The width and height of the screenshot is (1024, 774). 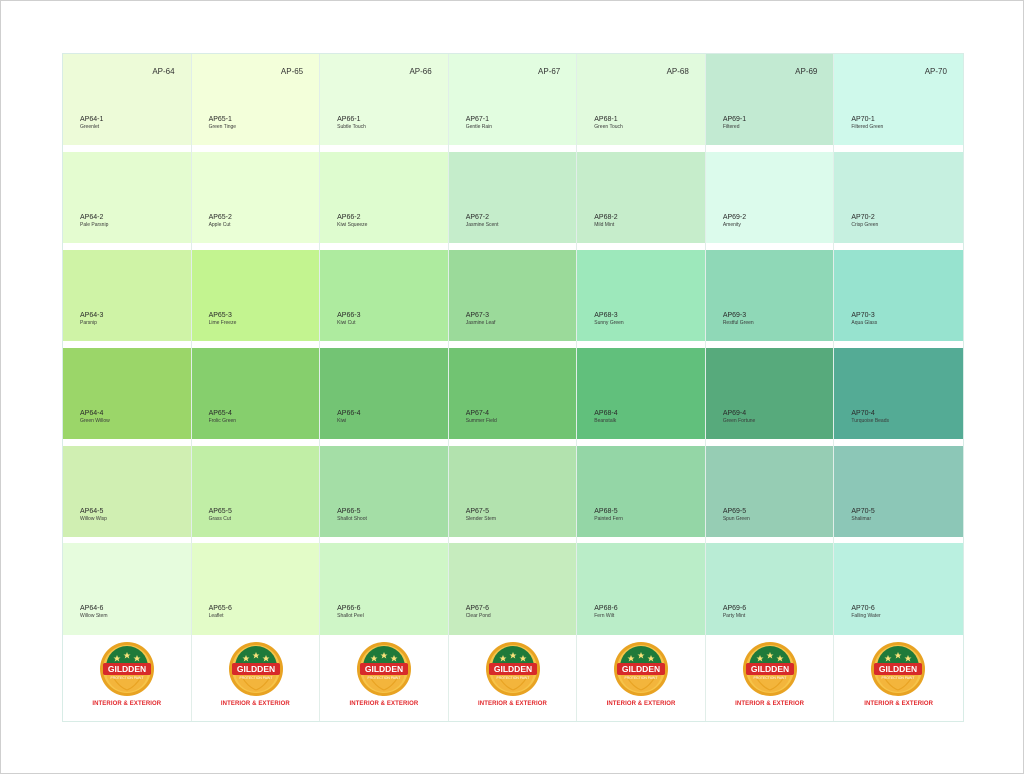 I want to click on color-chip: AP65-3 Lime Freeze, so click(x=255, y=295).